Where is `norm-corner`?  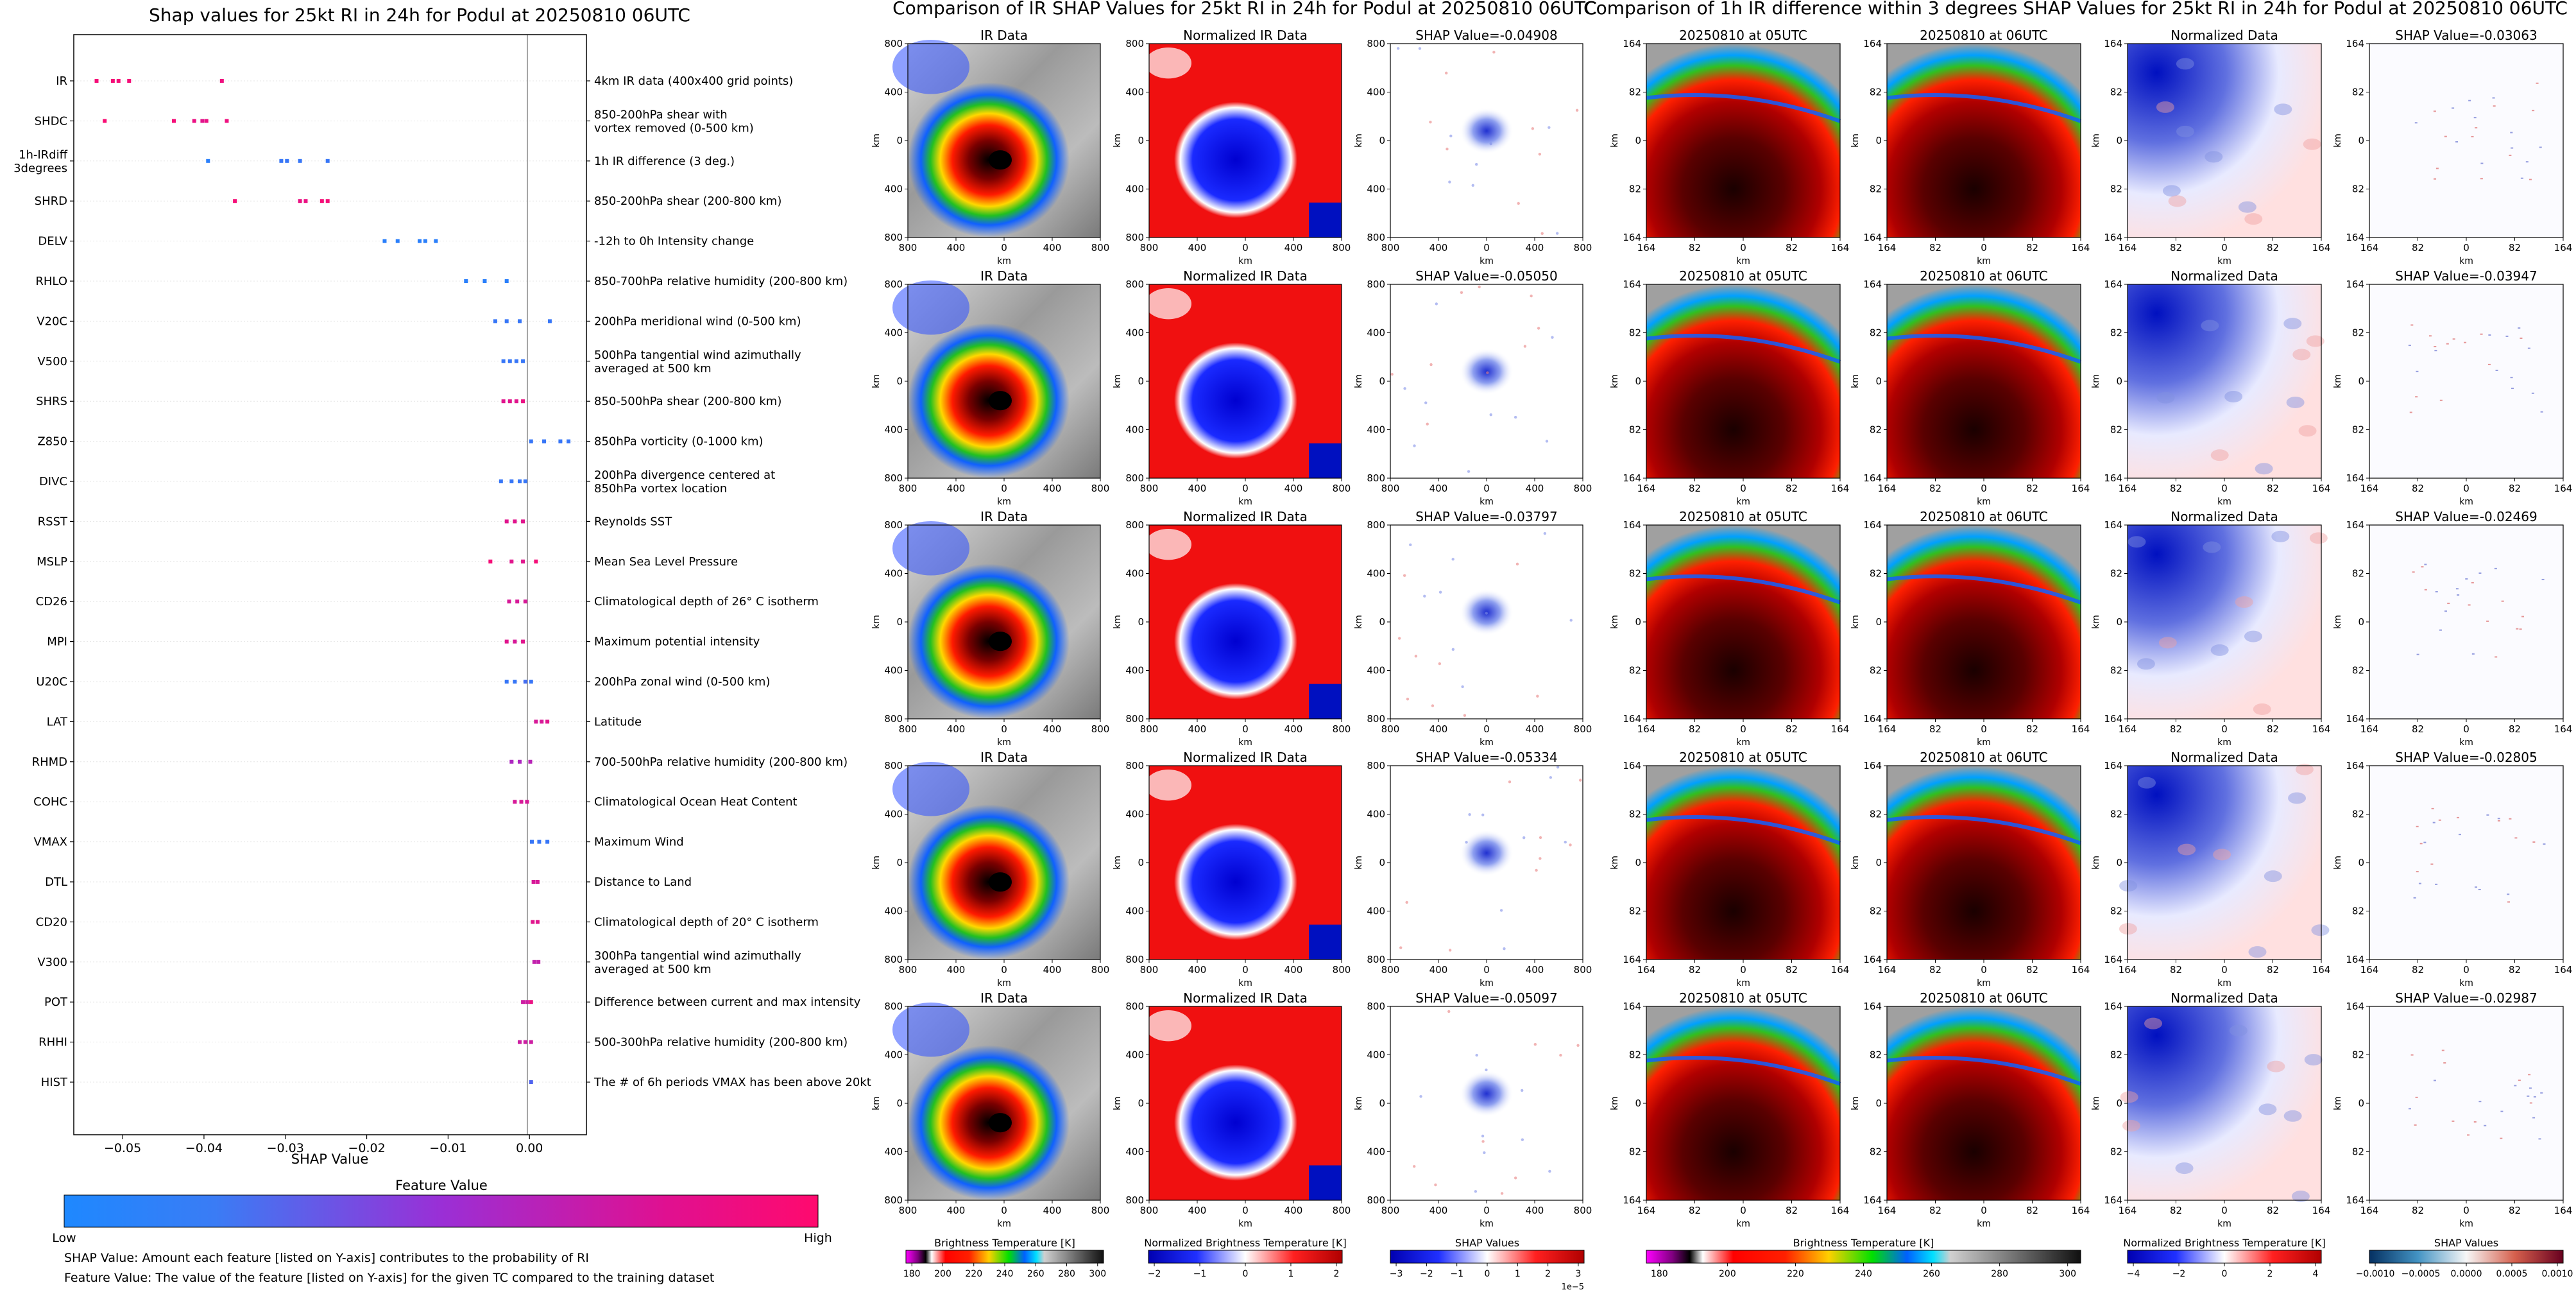
norm-corner is located at coordinates (1325, 219).